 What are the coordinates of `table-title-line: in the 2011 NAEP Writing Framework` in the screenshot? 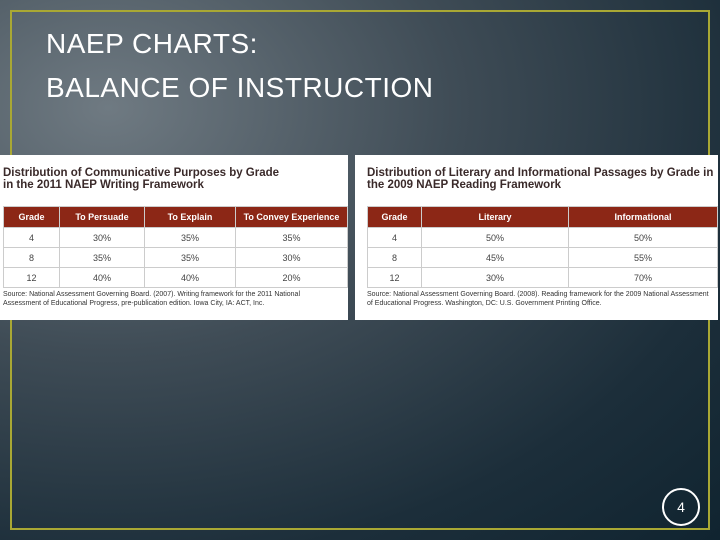 It's located at (103, 185).